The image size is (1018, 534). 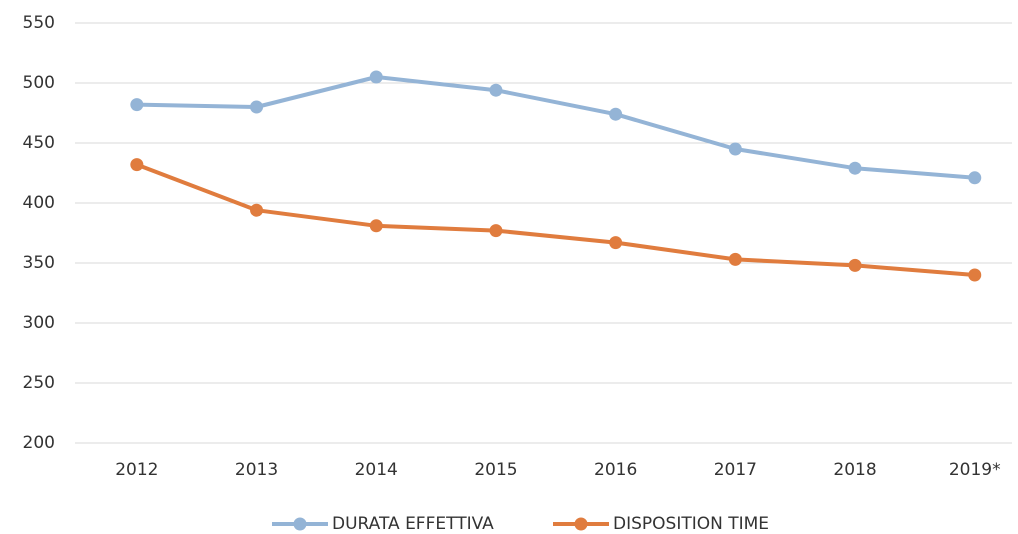 What do you see at coordinates (39, 203) in the screenshot?
I see `y-tick-label: 400` at bounding box center [39, 203].